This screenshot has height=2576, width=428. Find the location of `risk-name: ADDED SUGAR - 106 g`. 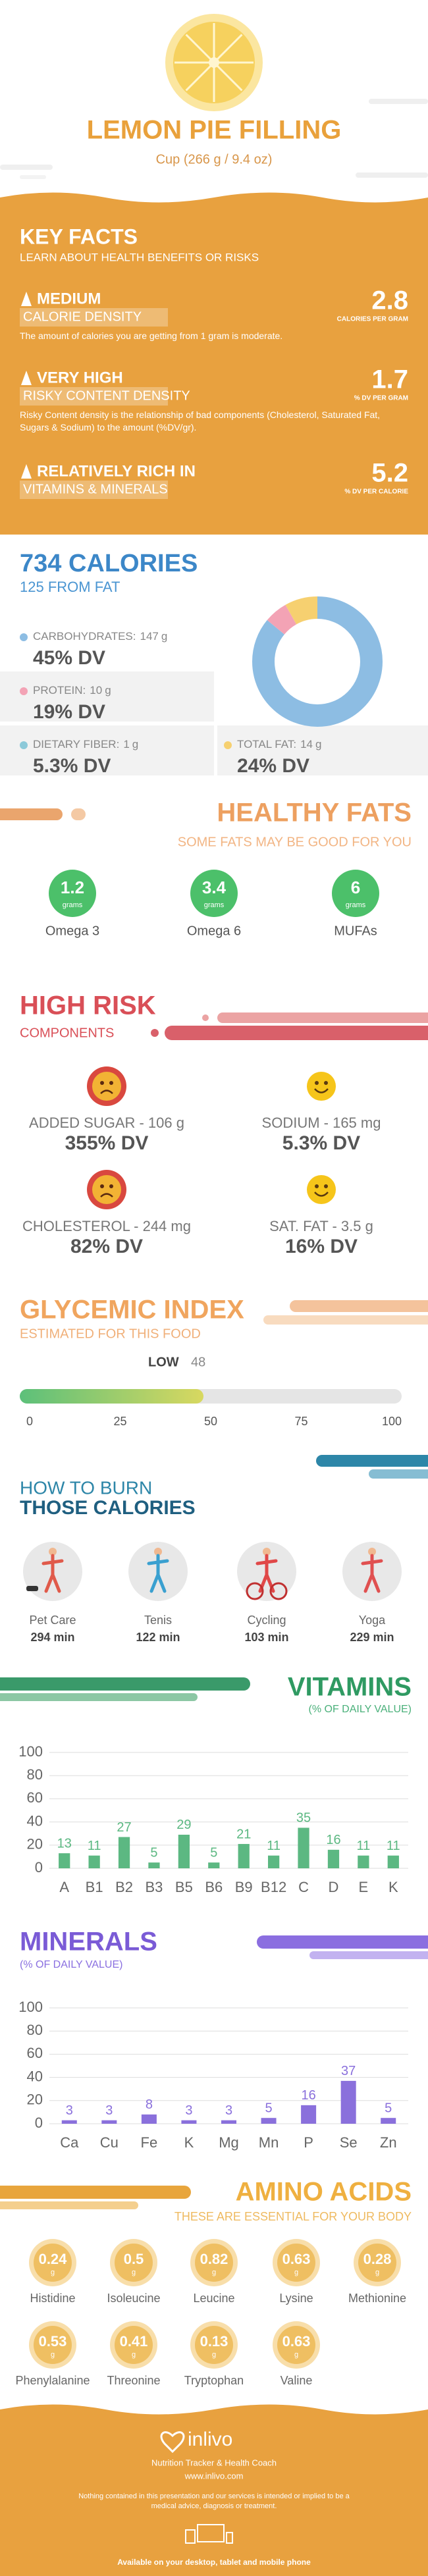

risk-name: ADDED SUGAR - 106 g is located at coordinates (106, 1123).